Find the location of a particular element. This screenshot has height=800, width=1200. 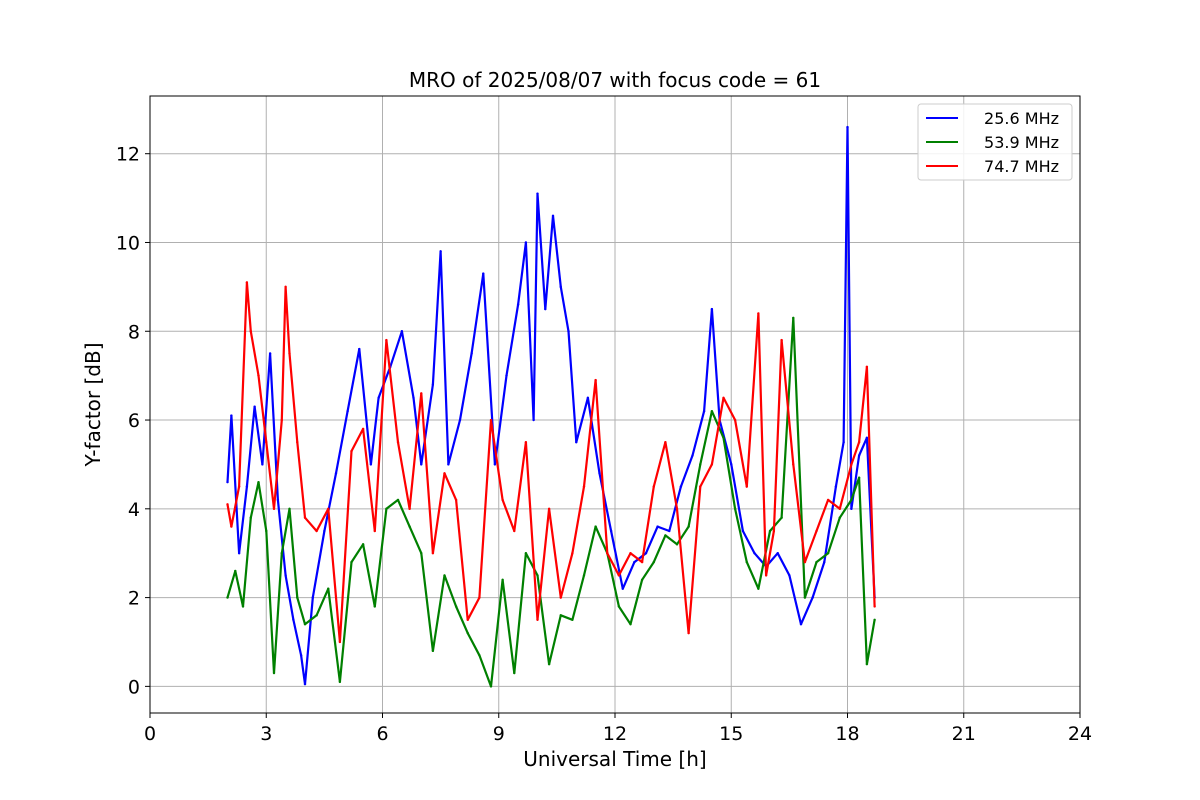

y-tick-label: 0 is located at coordinates (134, 687).